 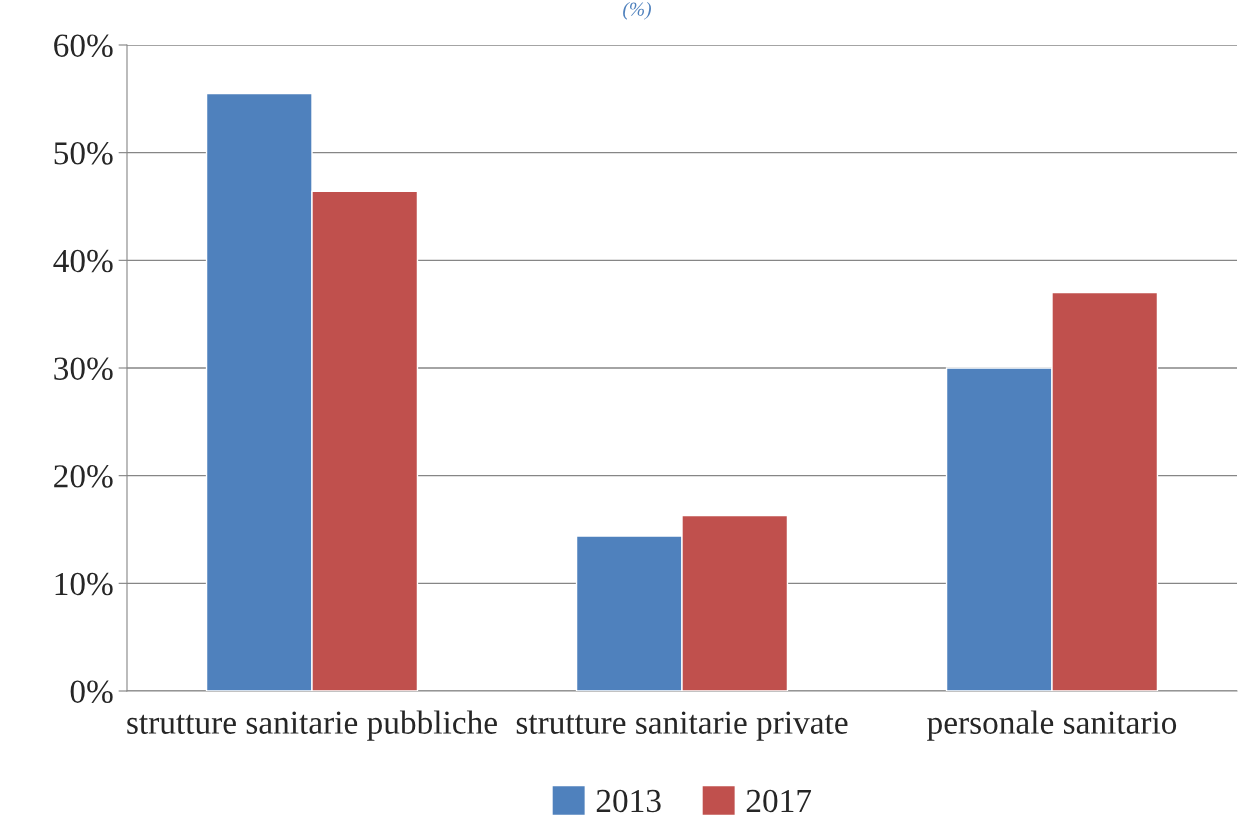 I want to click on x-tick-label: personale sanitario, so click(x=1052, y=725).